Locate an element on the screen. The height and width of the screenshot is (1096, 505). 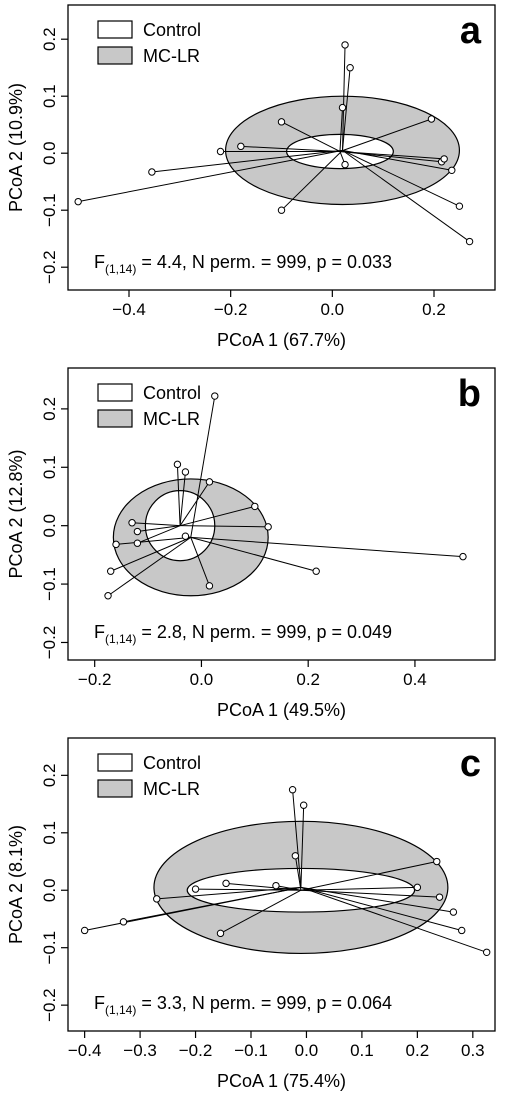
y-axis-label: PCoA 2 (10.9%) is located at coordinates (16, 147).